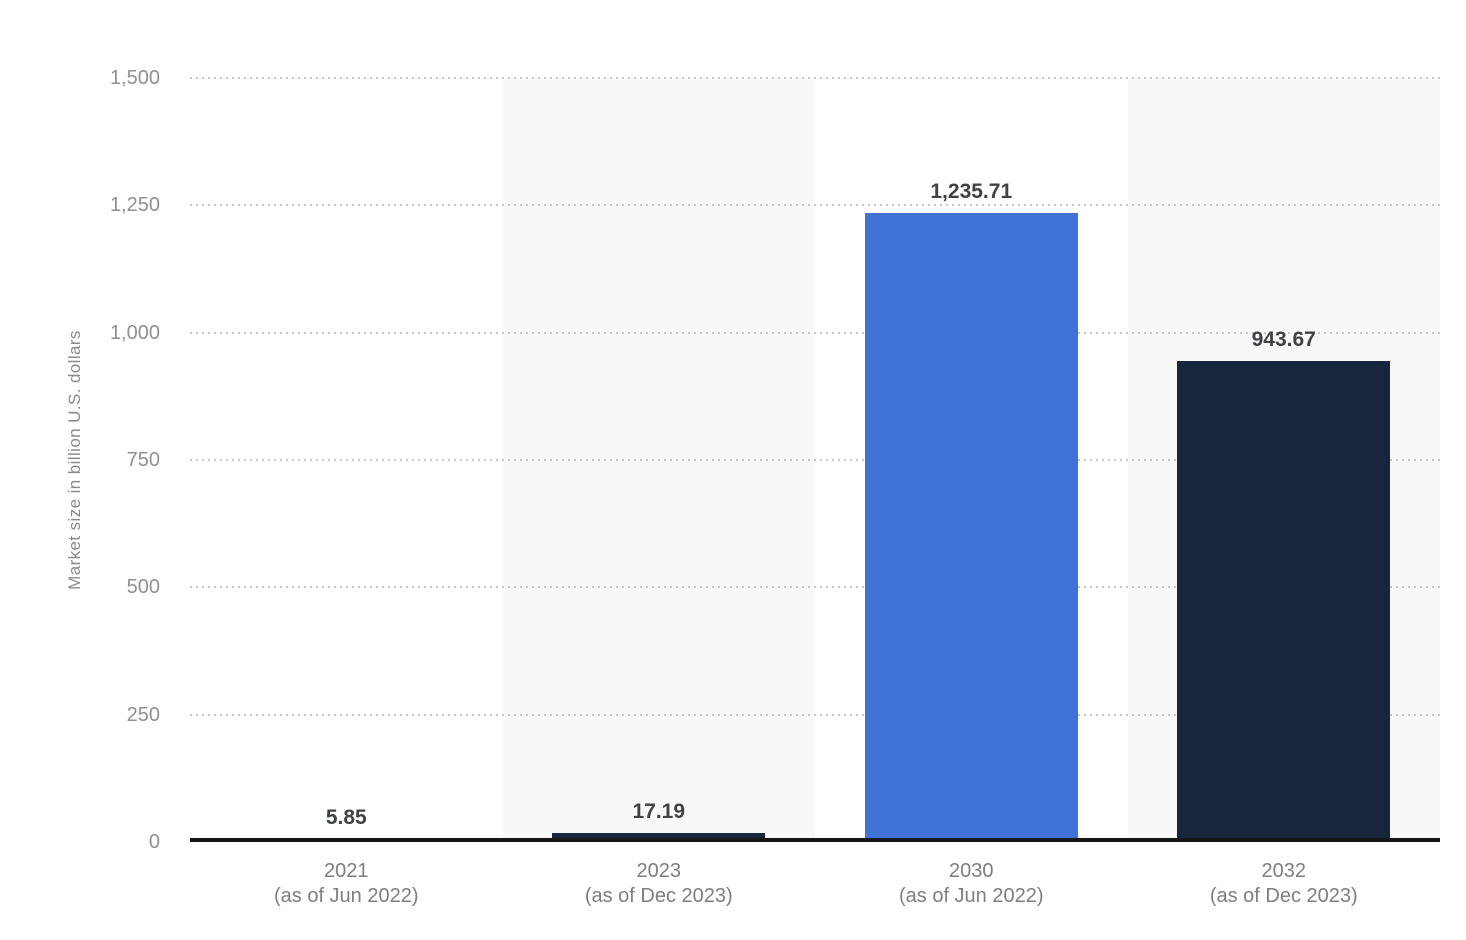 The image size is (1466, 940). Describe the element at coordinates (971, 871) in the screenshot. I see `x-tick-year: 2030` at that location.